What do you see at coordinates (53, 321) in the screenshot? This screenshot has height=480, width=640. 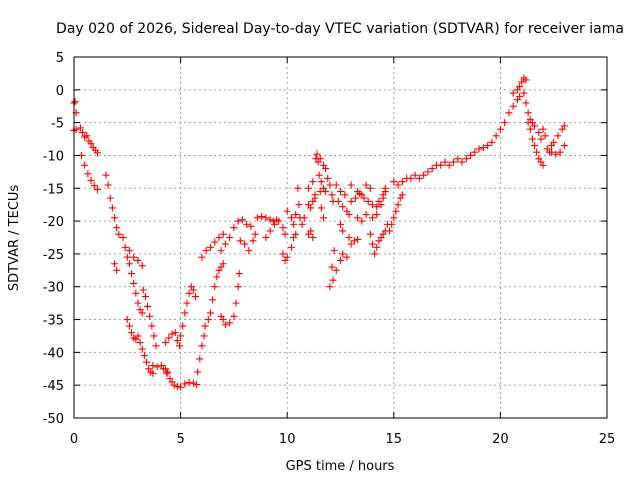 I see `y-tick-label: -35` at bounding box center [53, 321].